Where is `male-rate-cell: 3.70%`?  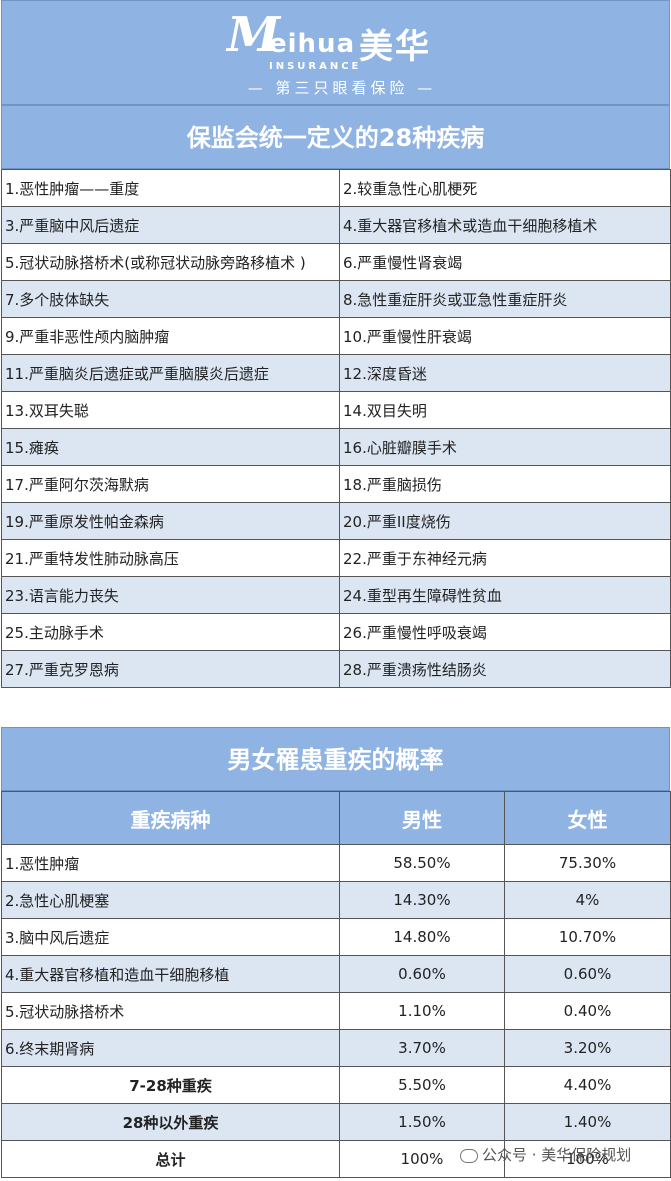 male-rate-cell: 3.70% is located at coordinates (422, 1048).